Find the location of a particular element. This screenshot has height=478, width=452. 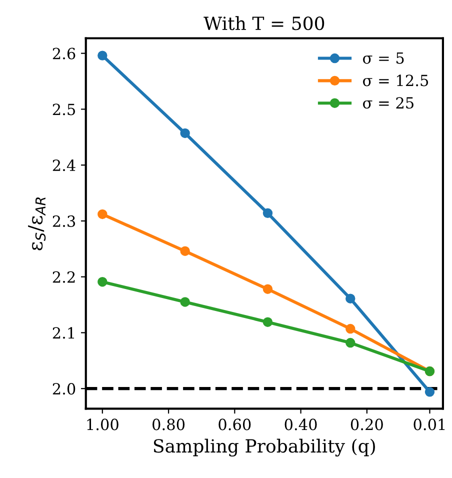

legend-label: σ = 5 is located at coordinates (383, 58).